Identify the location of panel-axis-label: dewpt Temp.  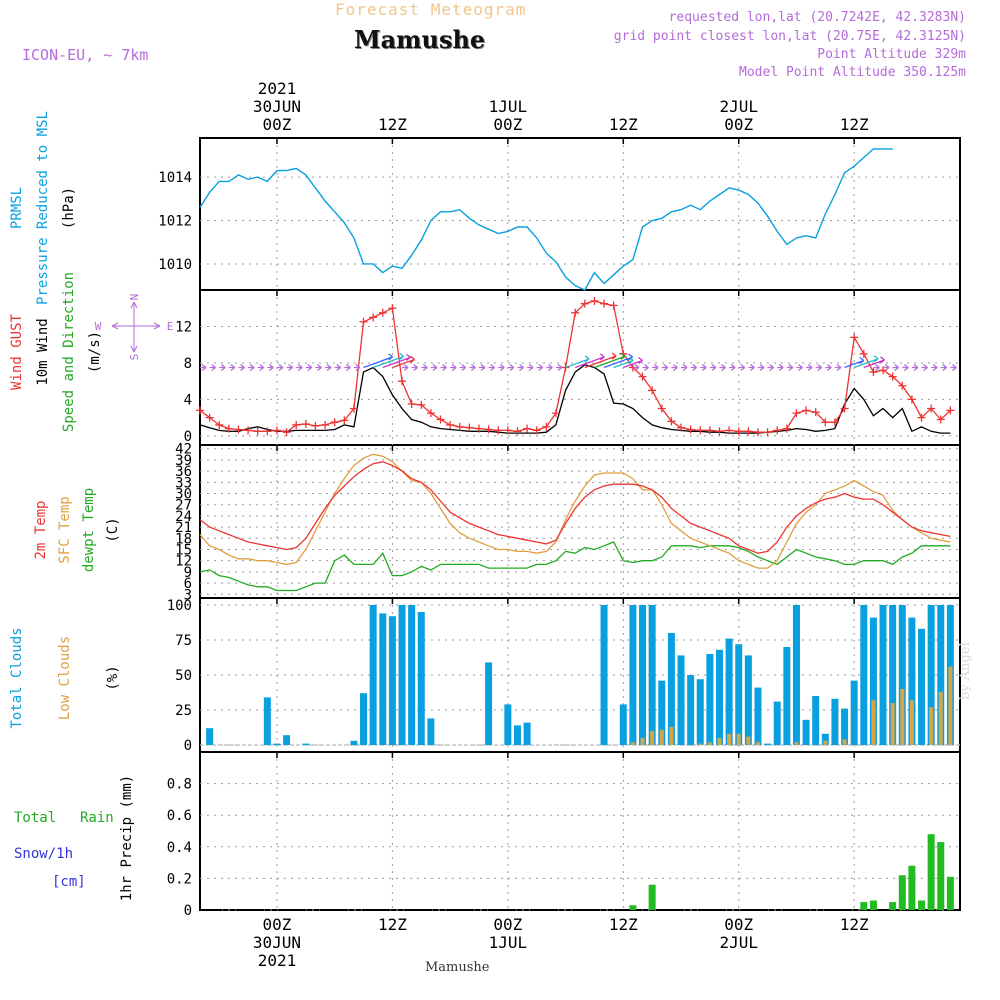
(89, 530).